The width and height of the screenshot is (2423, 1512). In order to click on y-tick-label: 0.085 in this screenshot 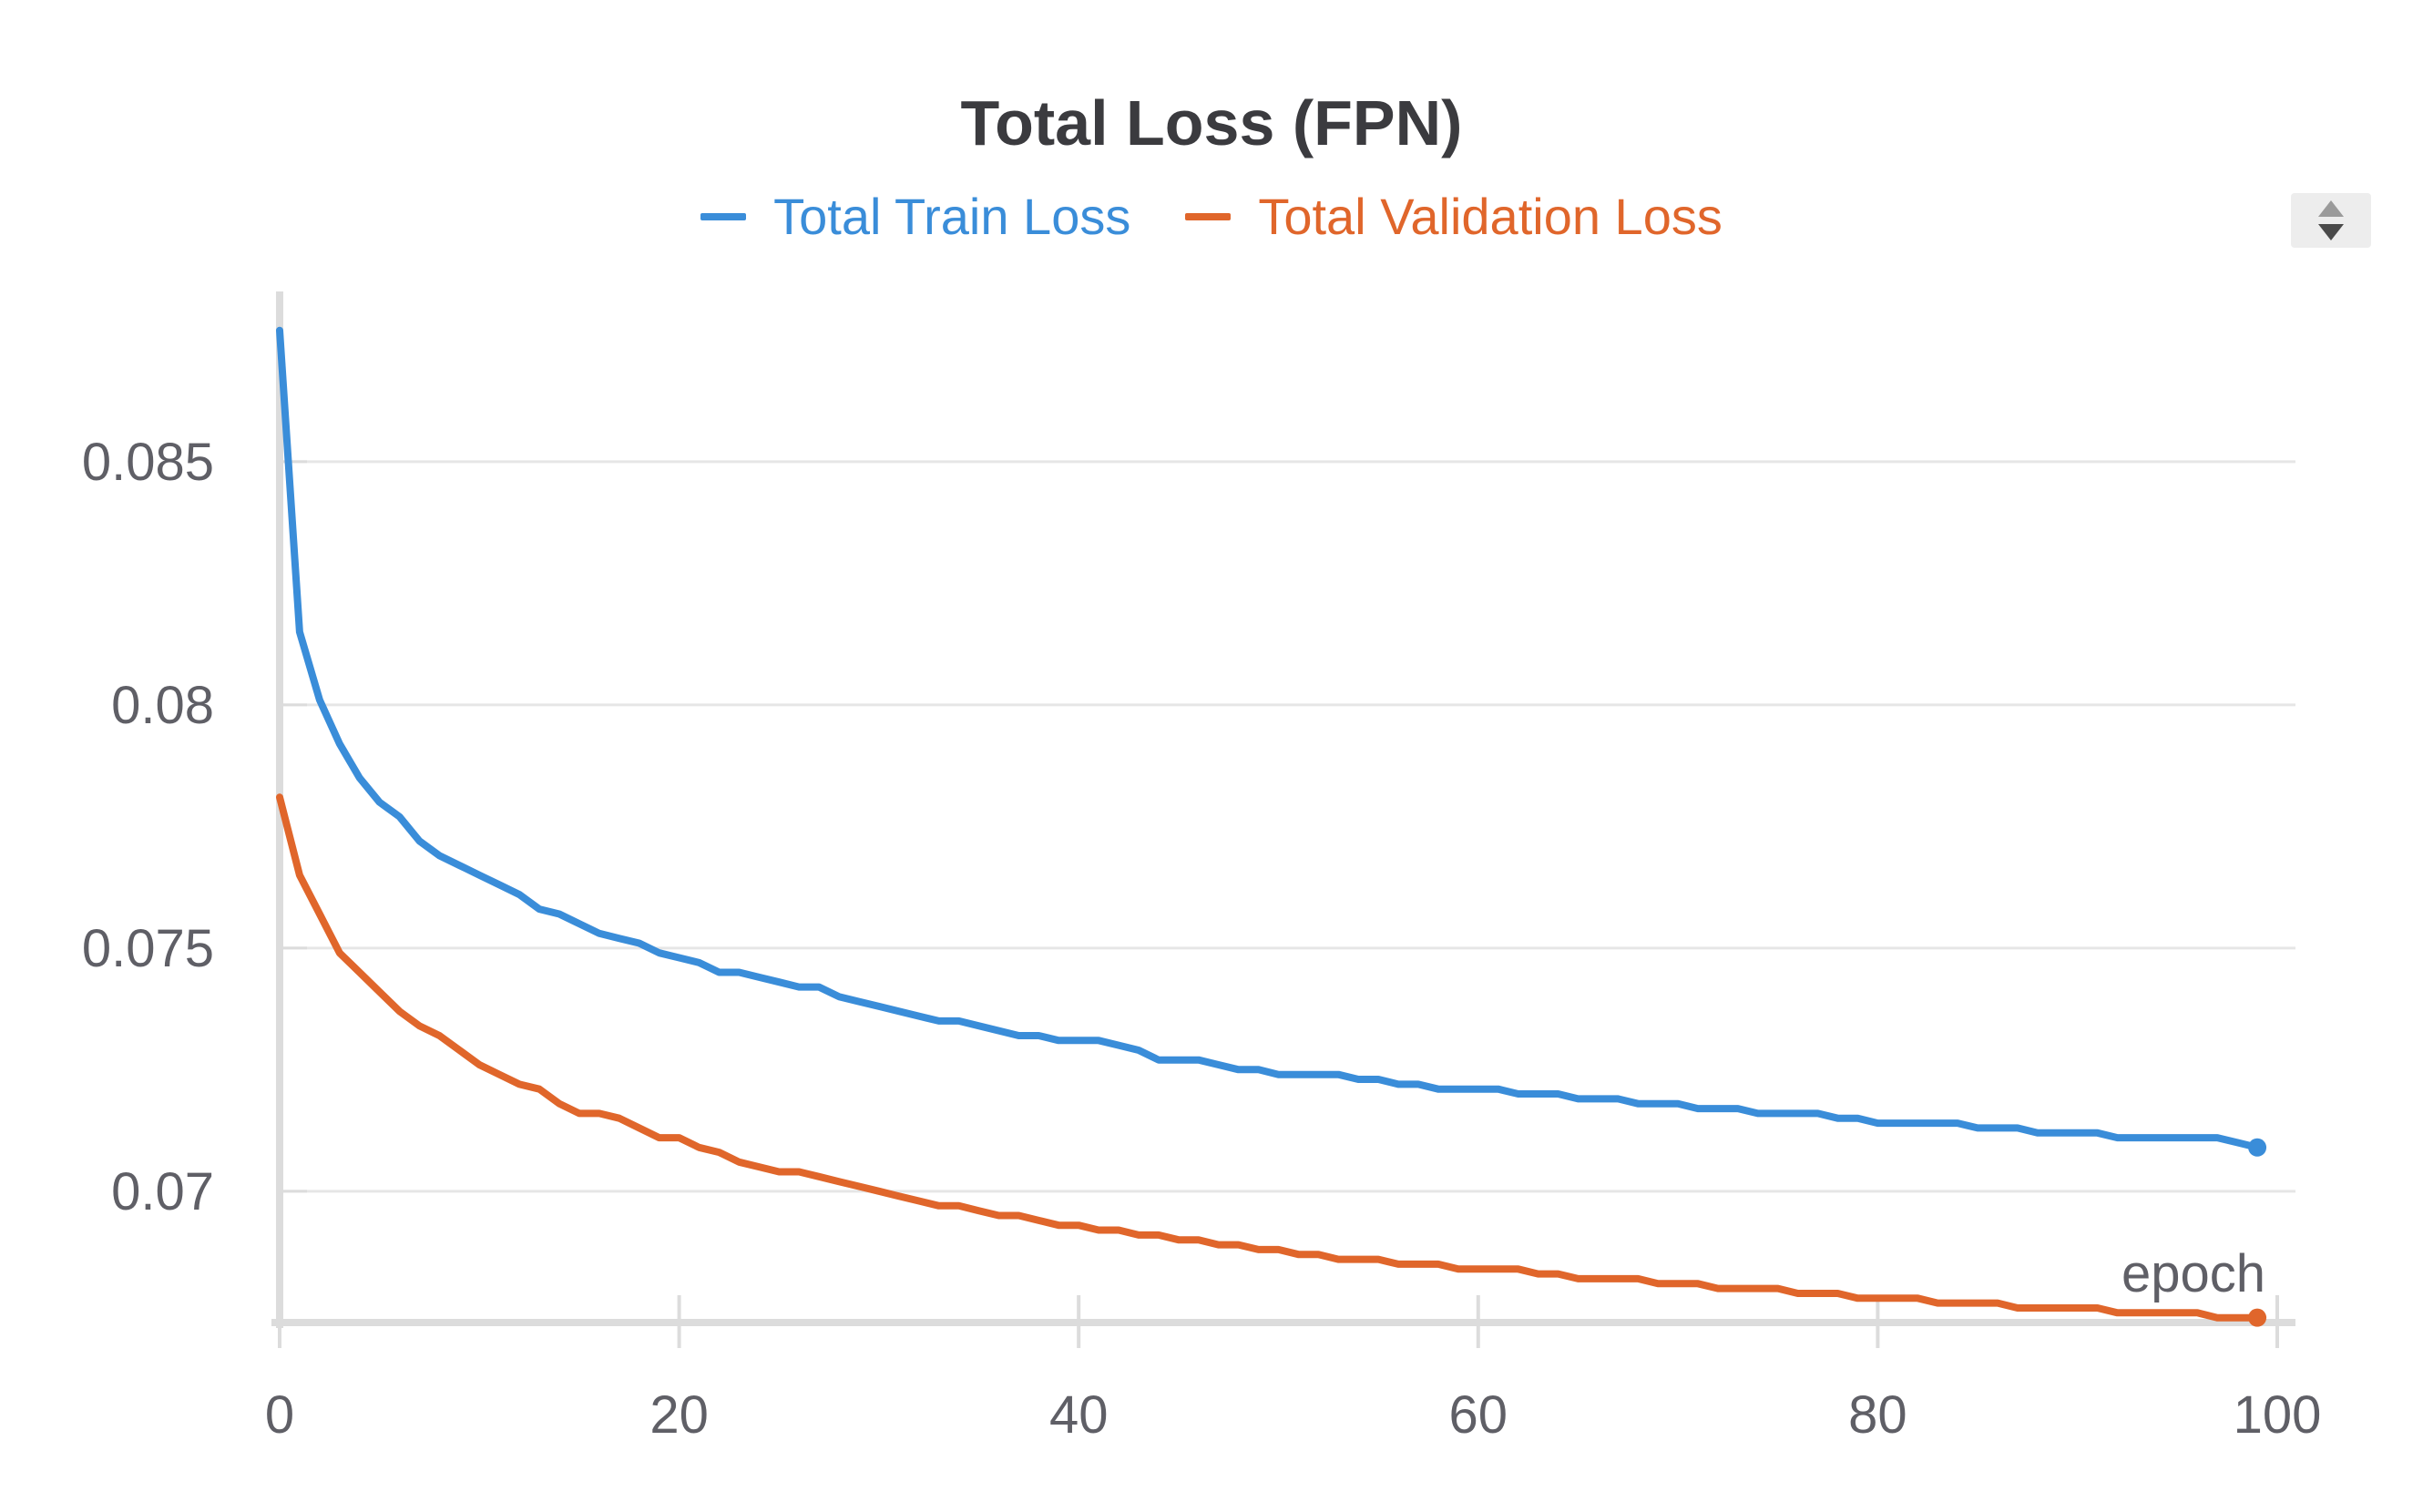, I will do `click(148, 463)`.